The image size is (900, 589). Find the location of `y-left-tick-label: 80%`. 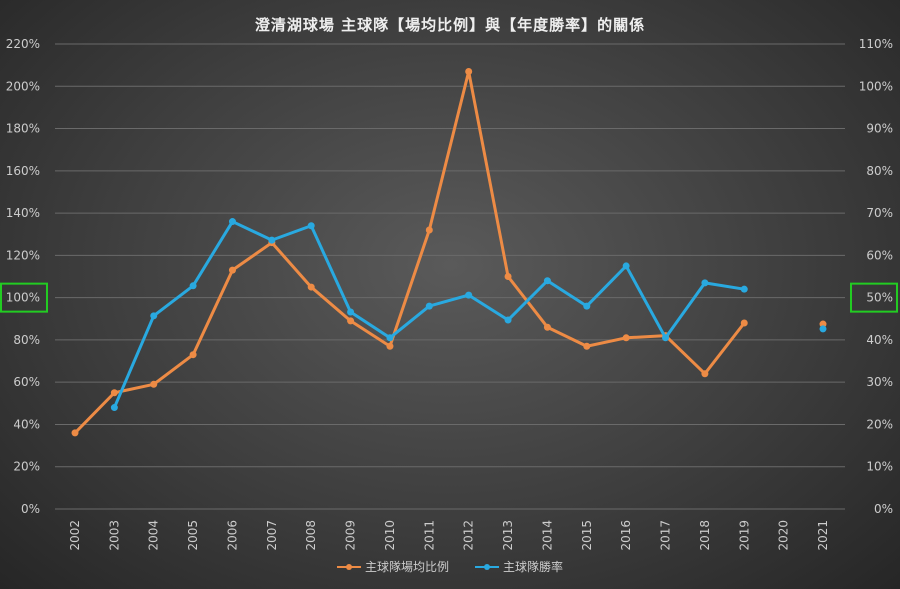

y-left-tick-label: 80% is located at coordinates (26, 340).